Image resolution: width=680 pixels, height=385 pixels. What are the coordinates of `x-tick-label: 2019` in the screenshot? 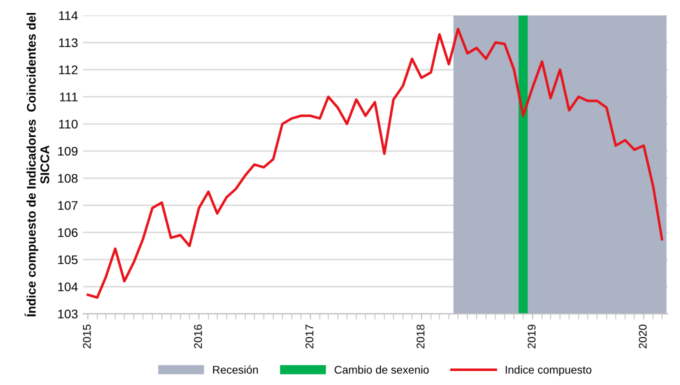 It's located at (532, 336).